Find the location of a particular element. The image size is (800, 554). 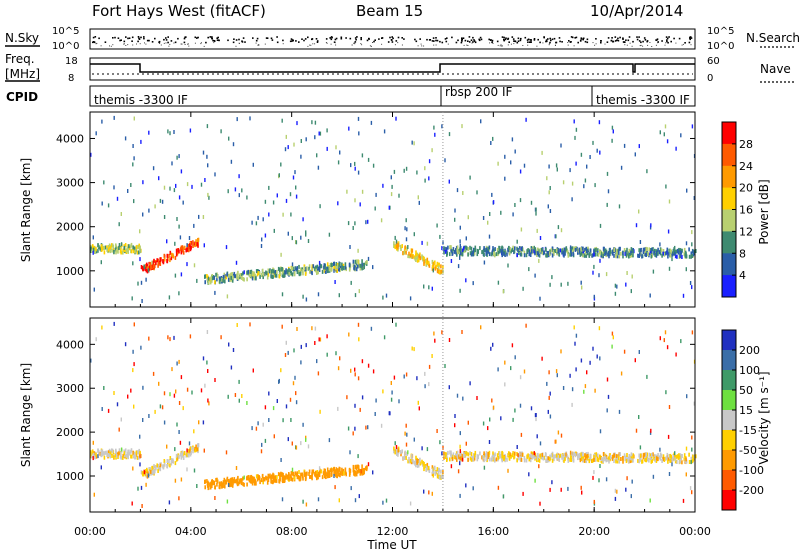

nave-label: Nave is located at coordinates (775, 69).